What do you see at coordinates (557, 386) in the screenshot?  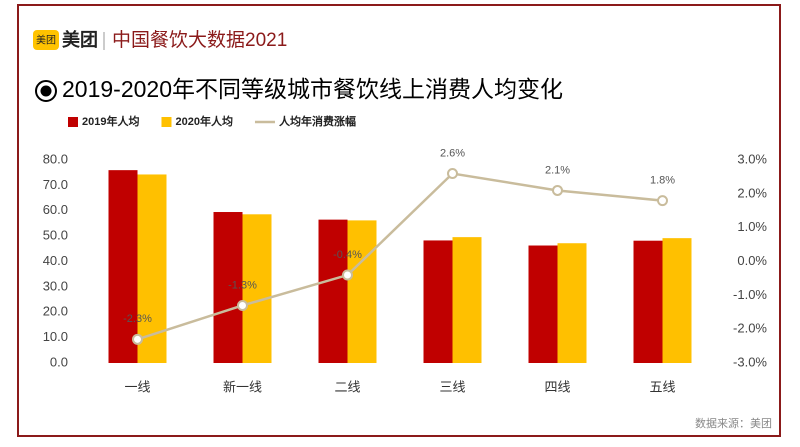 I see `x-tick-label: 四线` at bounding box center [557, 386].